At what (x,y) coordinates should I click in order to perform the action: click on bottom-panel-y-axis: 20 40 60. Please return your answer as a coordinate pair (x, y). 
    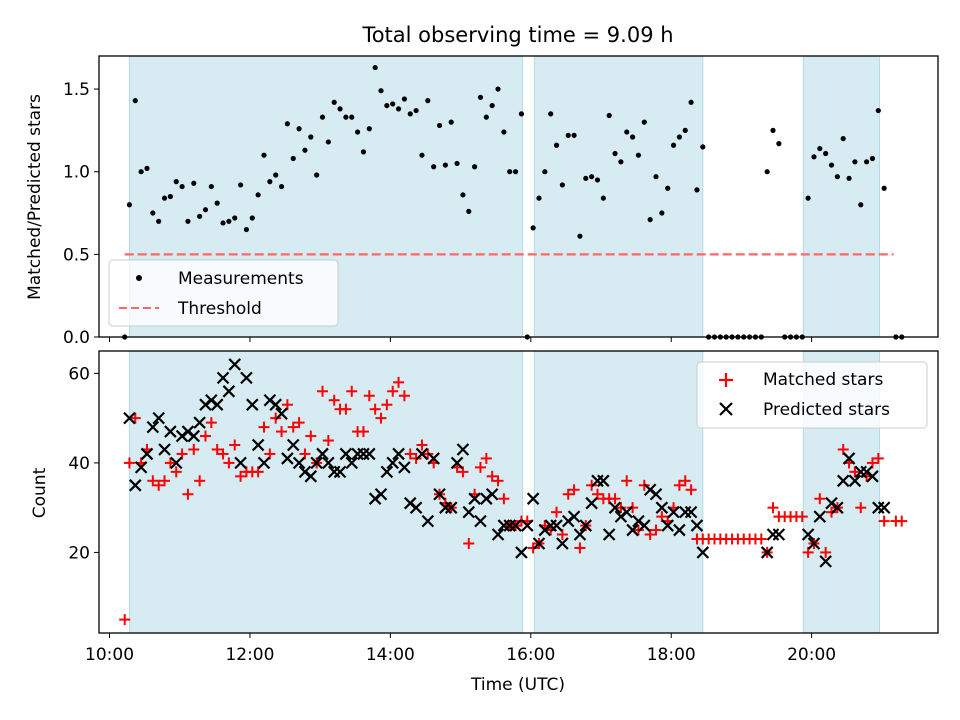
    Looking at the image, I should click on (83, 463).